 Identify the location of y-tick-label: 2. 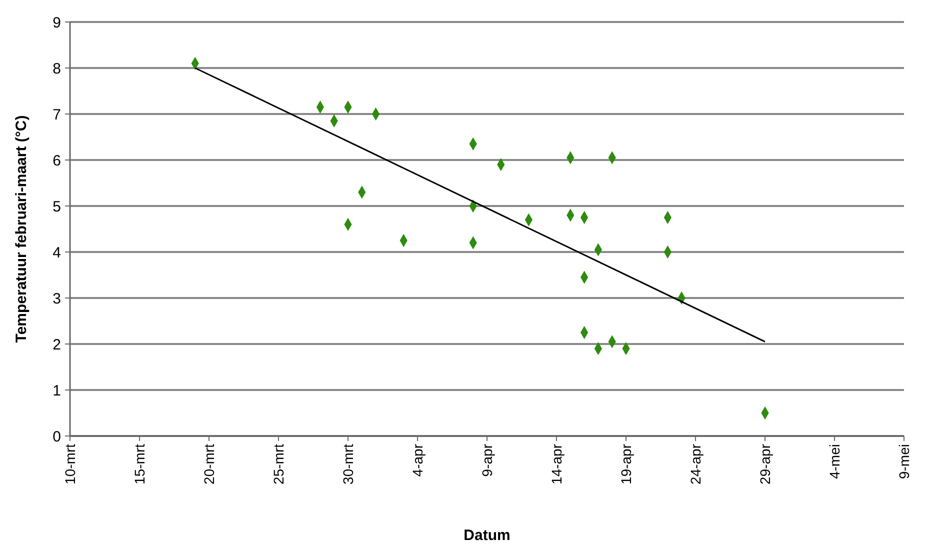
(56, 345).